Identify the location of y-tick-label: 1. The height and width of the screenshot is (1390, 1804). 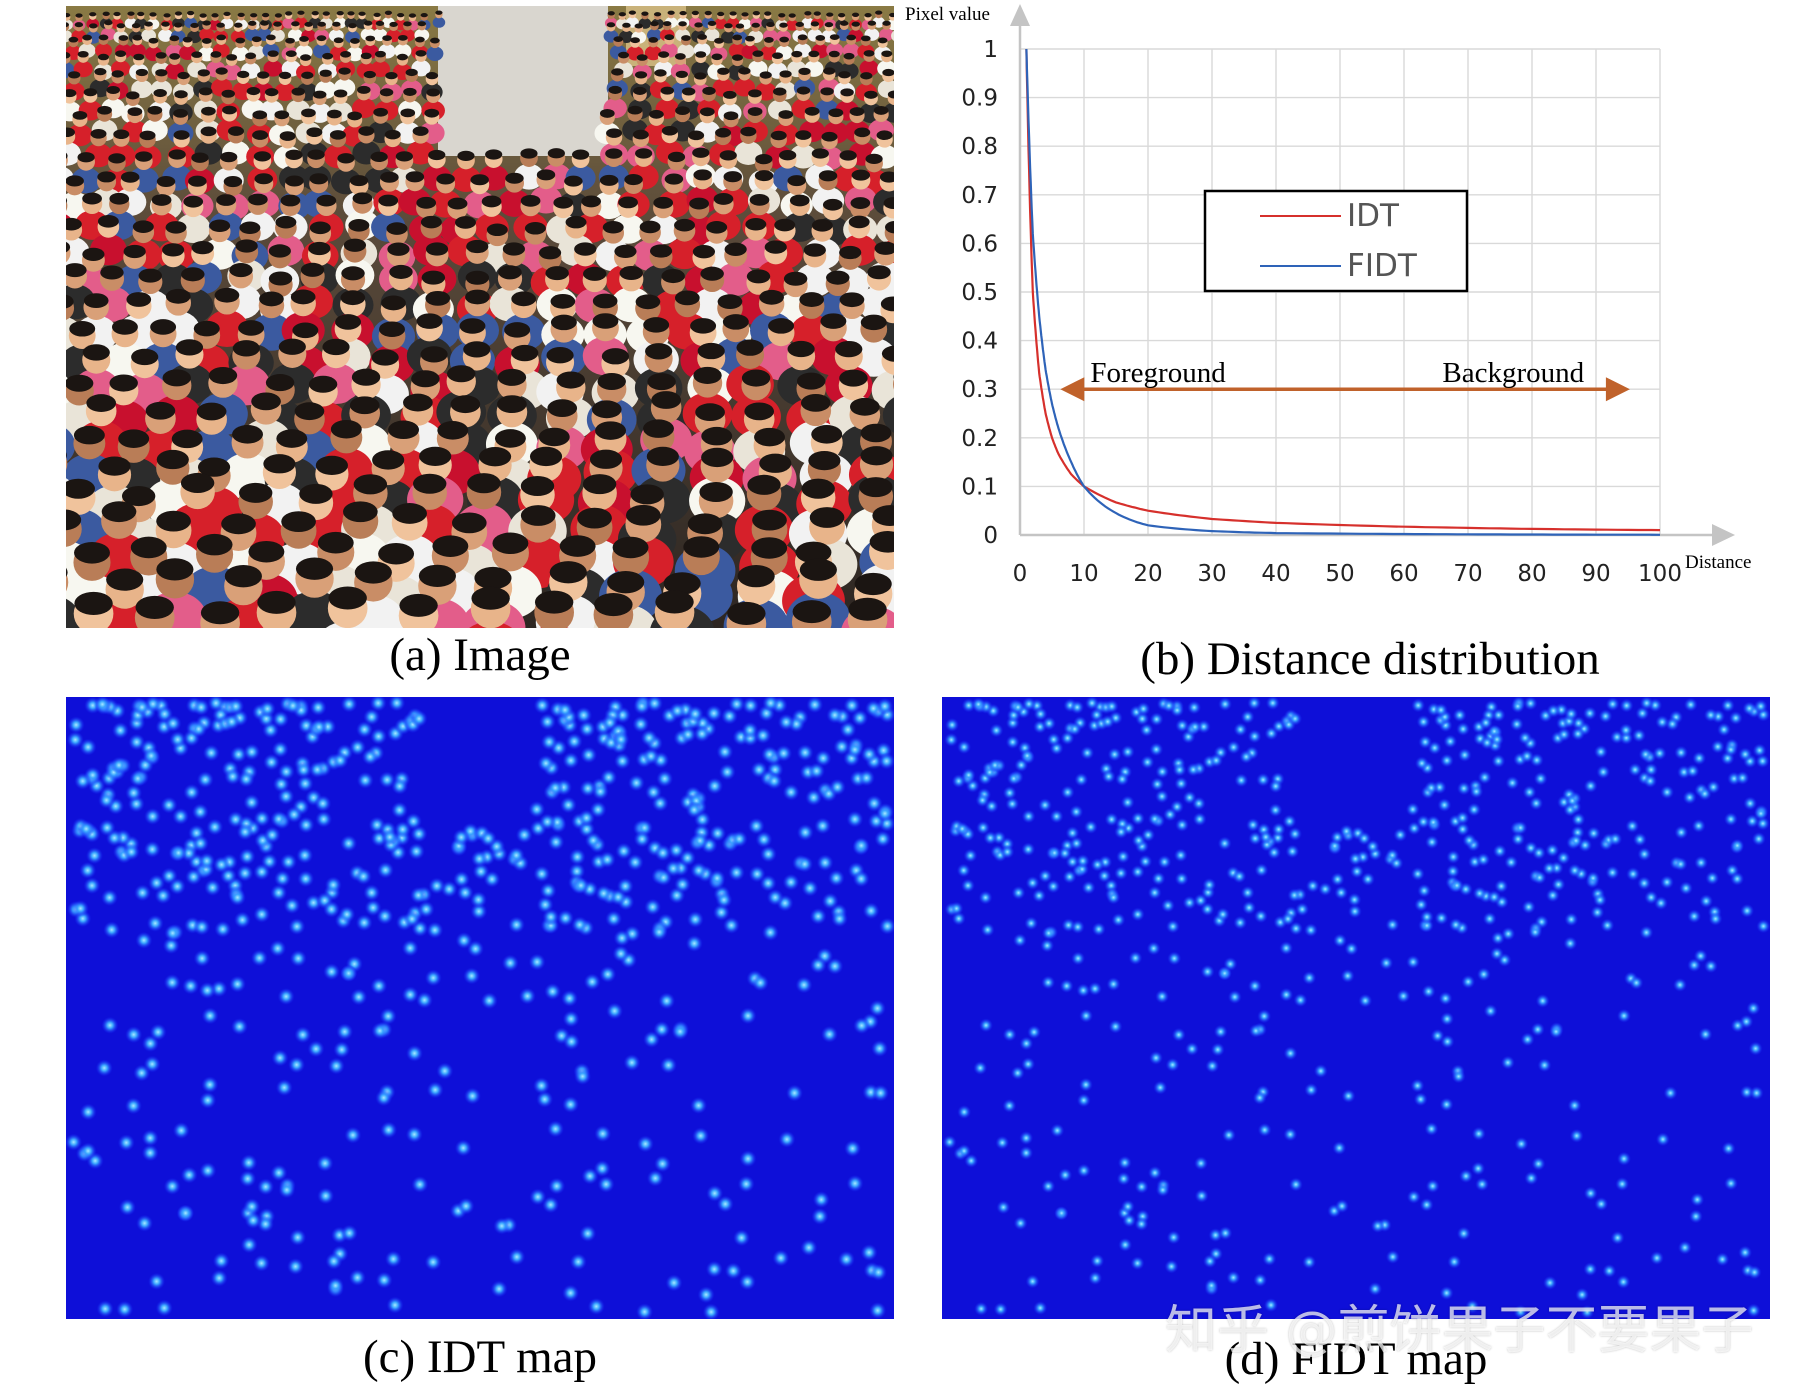
(990, 50).